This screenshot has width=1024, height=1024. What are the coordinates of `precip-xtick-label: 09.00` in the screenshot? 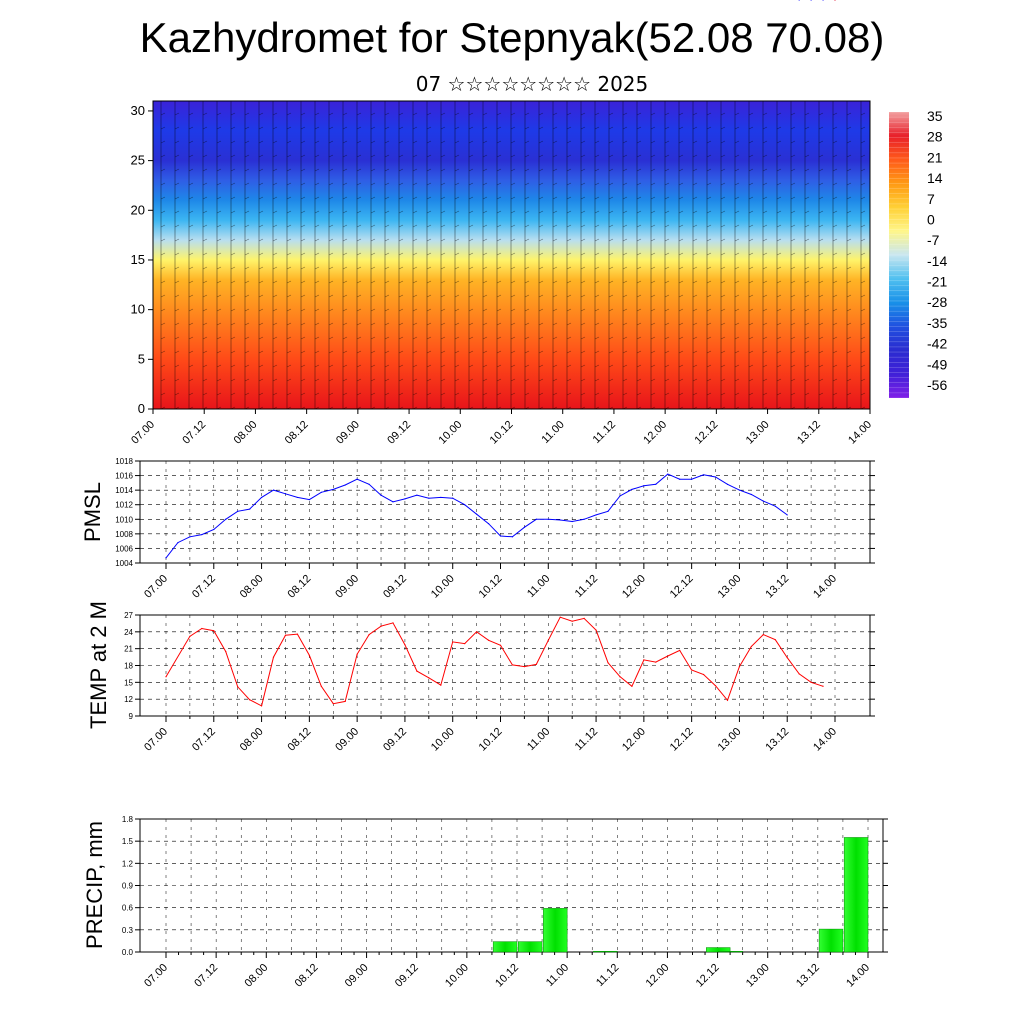 It's located at (357, 976).